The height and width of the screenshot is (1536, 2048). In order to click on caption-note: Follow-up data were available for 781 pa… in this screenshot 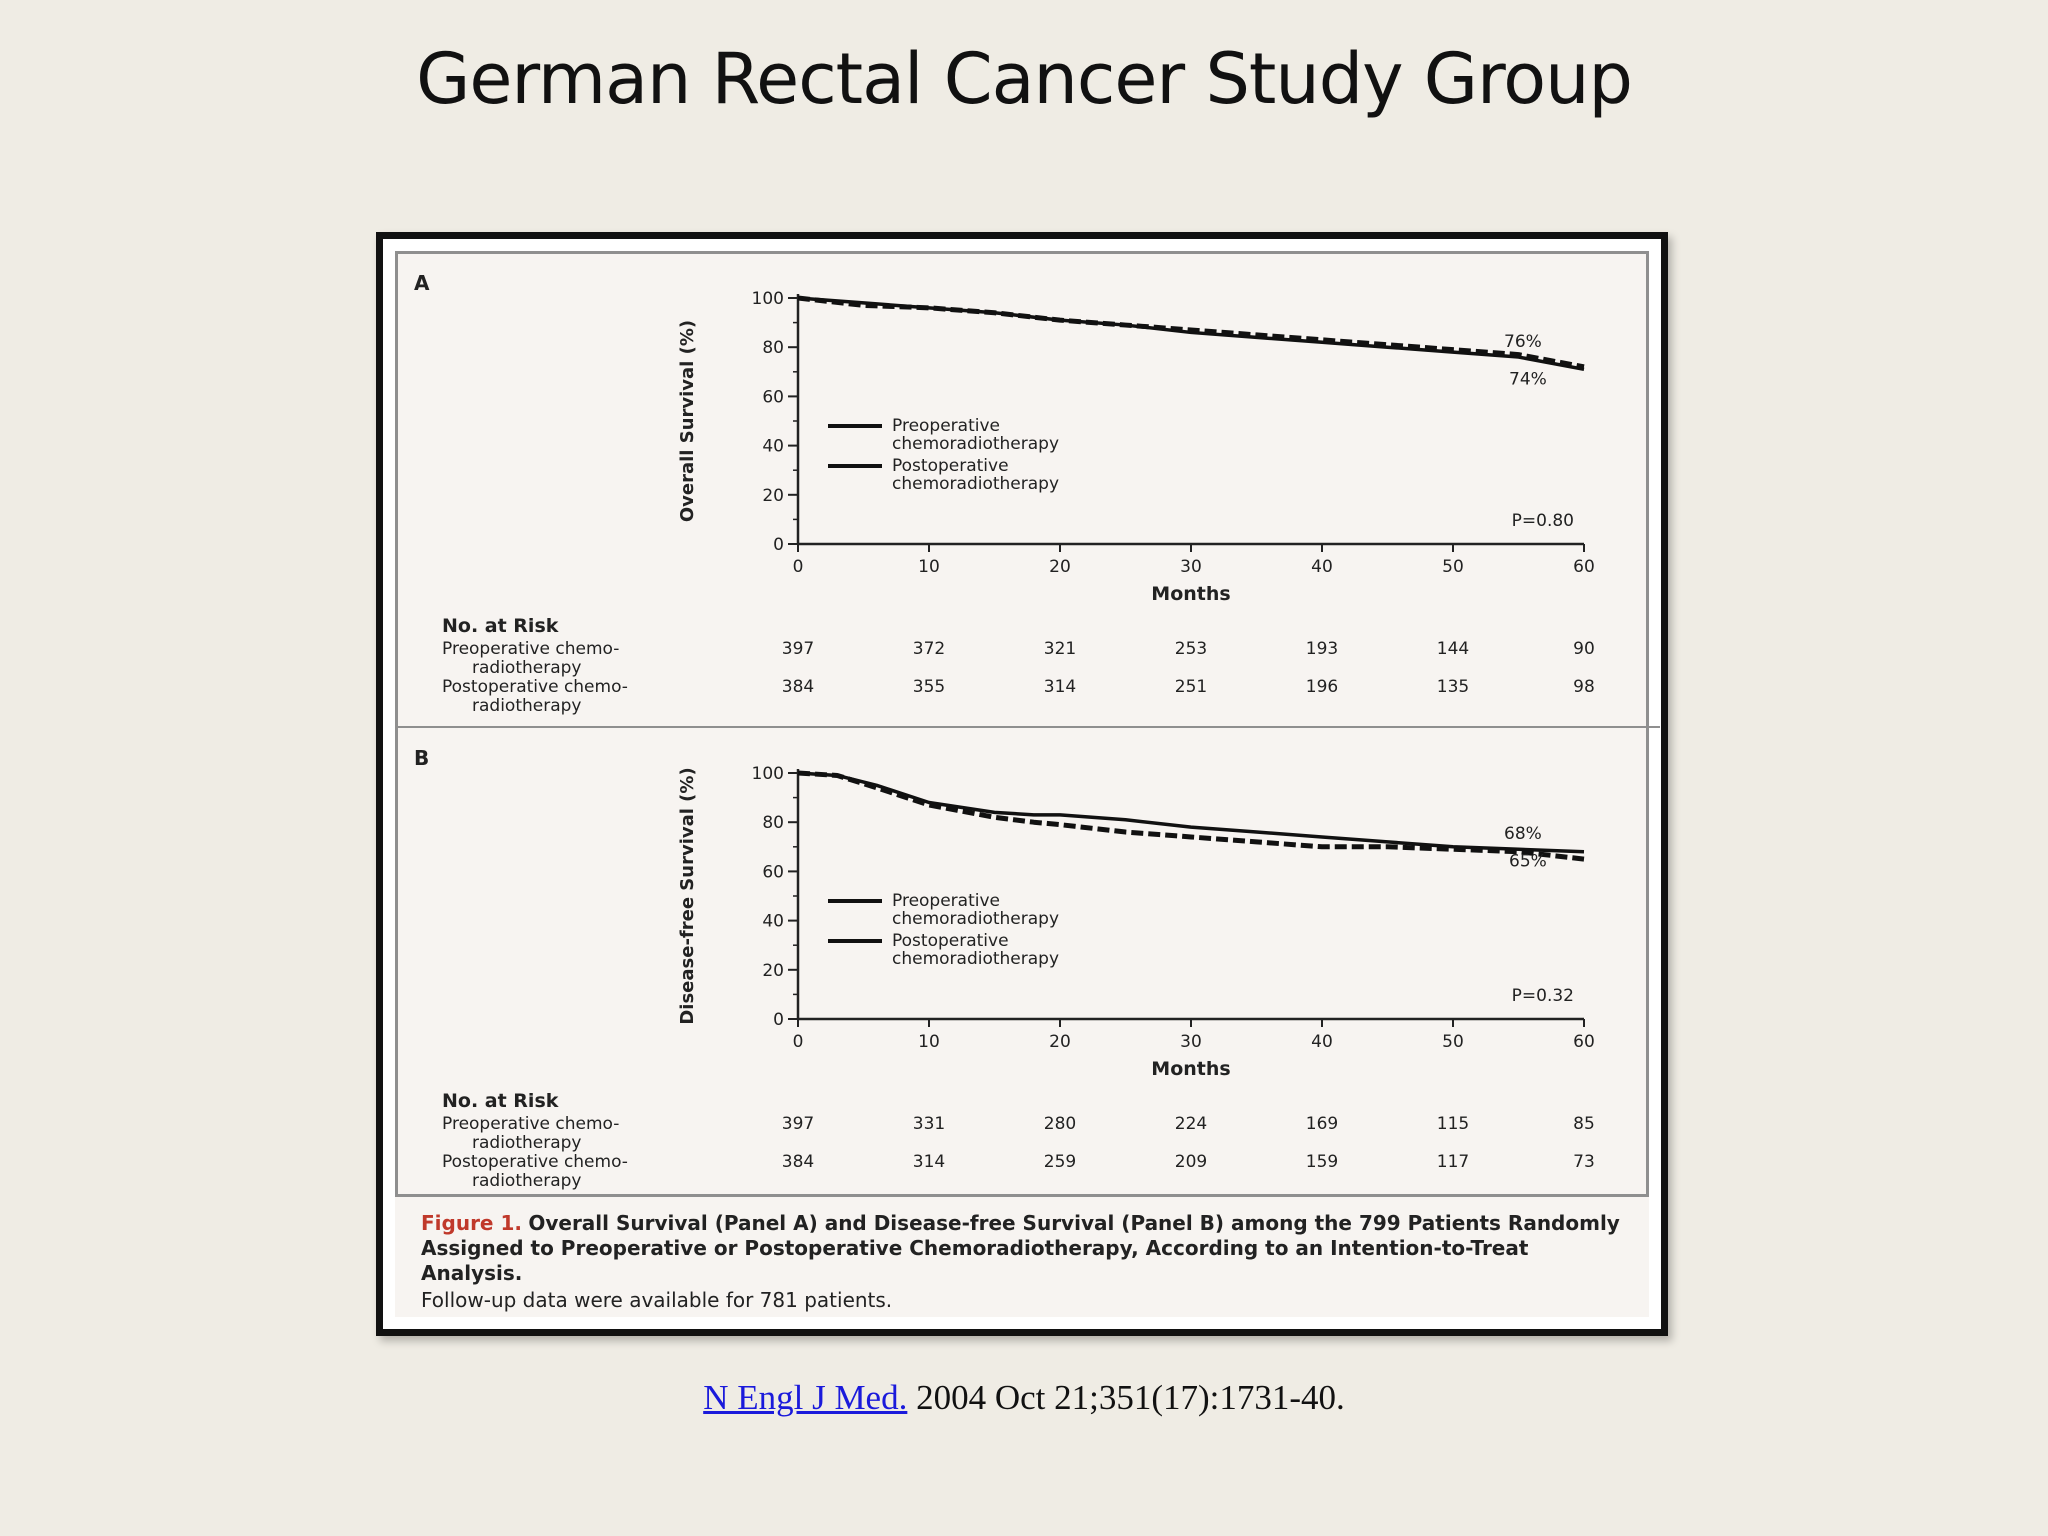, I will do `click(657, 1300)`.